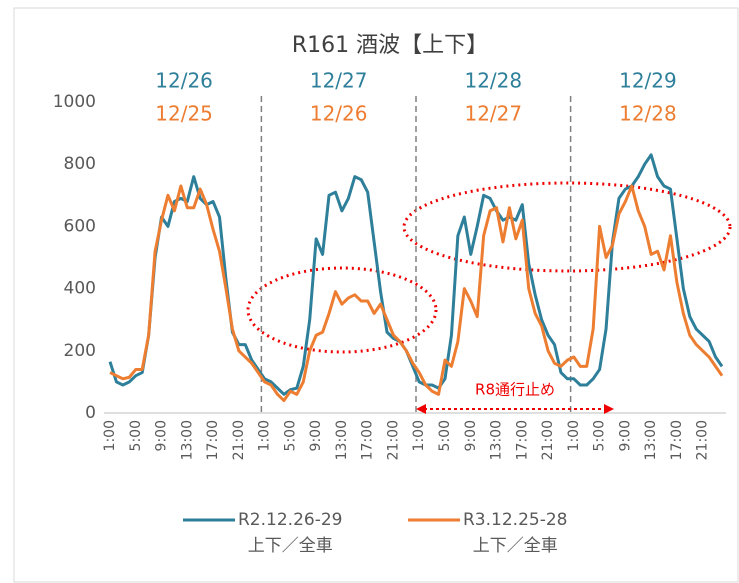  I want to click on date-label: 12/29, so click(648, 81).